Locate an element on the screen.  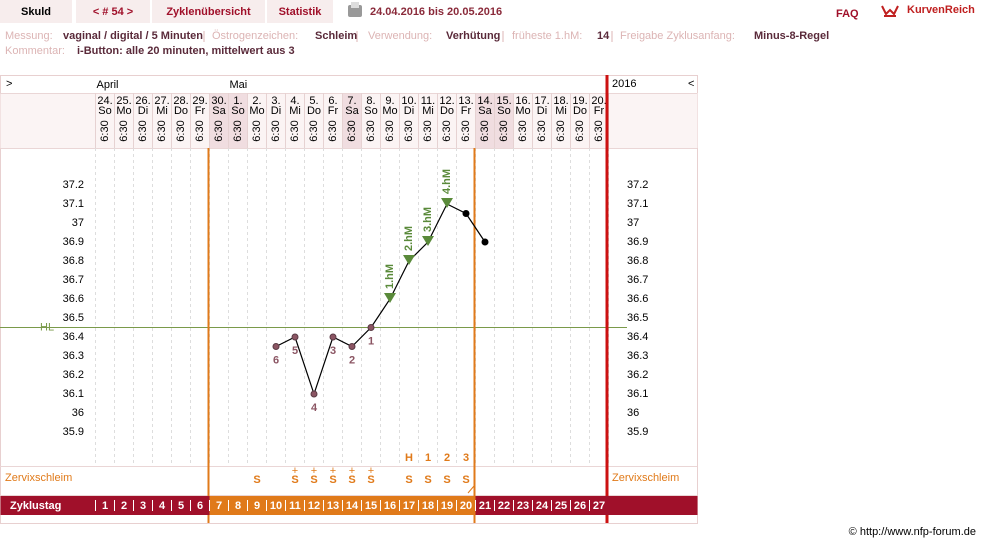
cycle-day: 21 is located at coordinates (485, 506).